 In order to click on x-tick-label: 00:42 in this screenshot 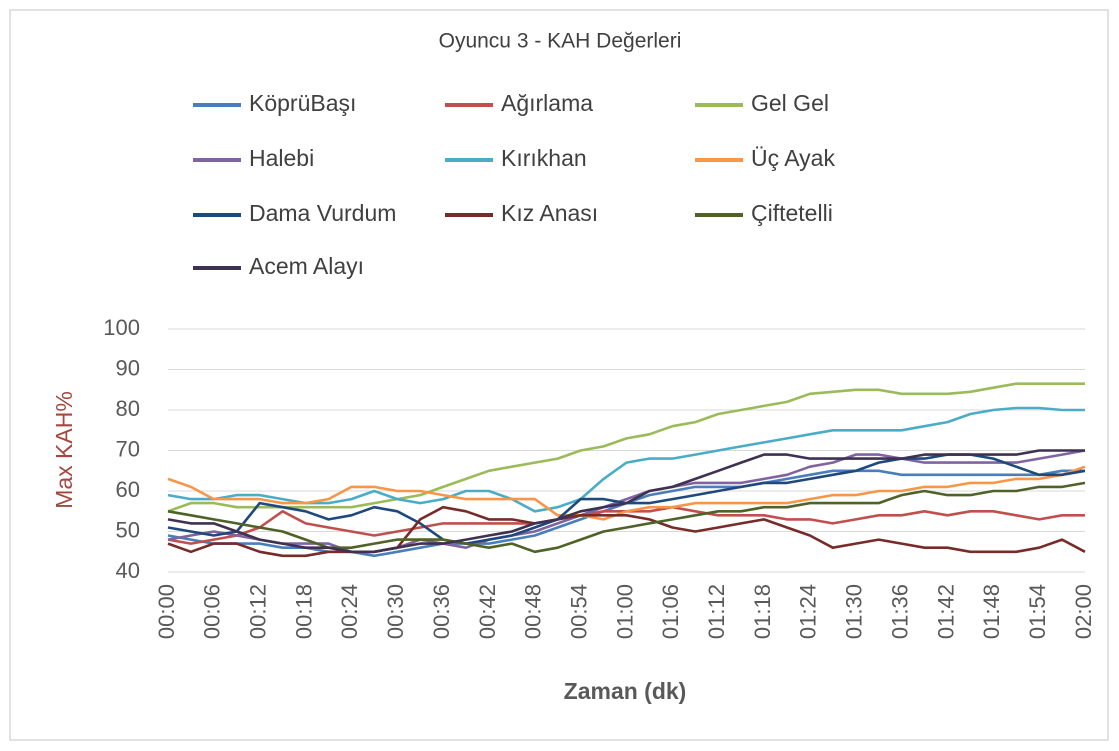, I will do `click(487, 611)`.